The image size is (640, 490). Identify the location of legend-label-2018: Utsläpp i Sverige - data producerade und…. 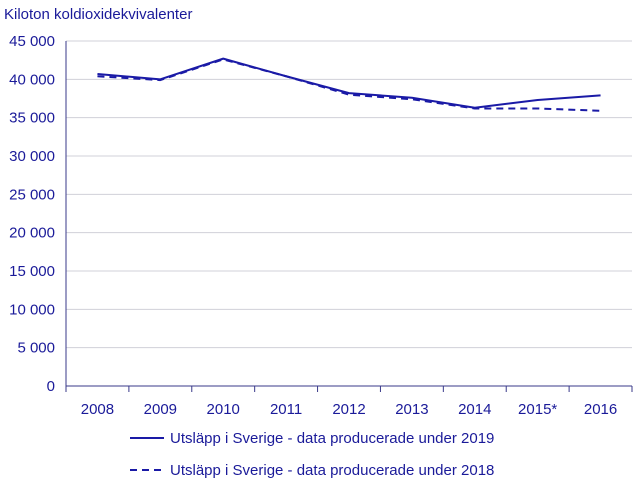
(332, 470).